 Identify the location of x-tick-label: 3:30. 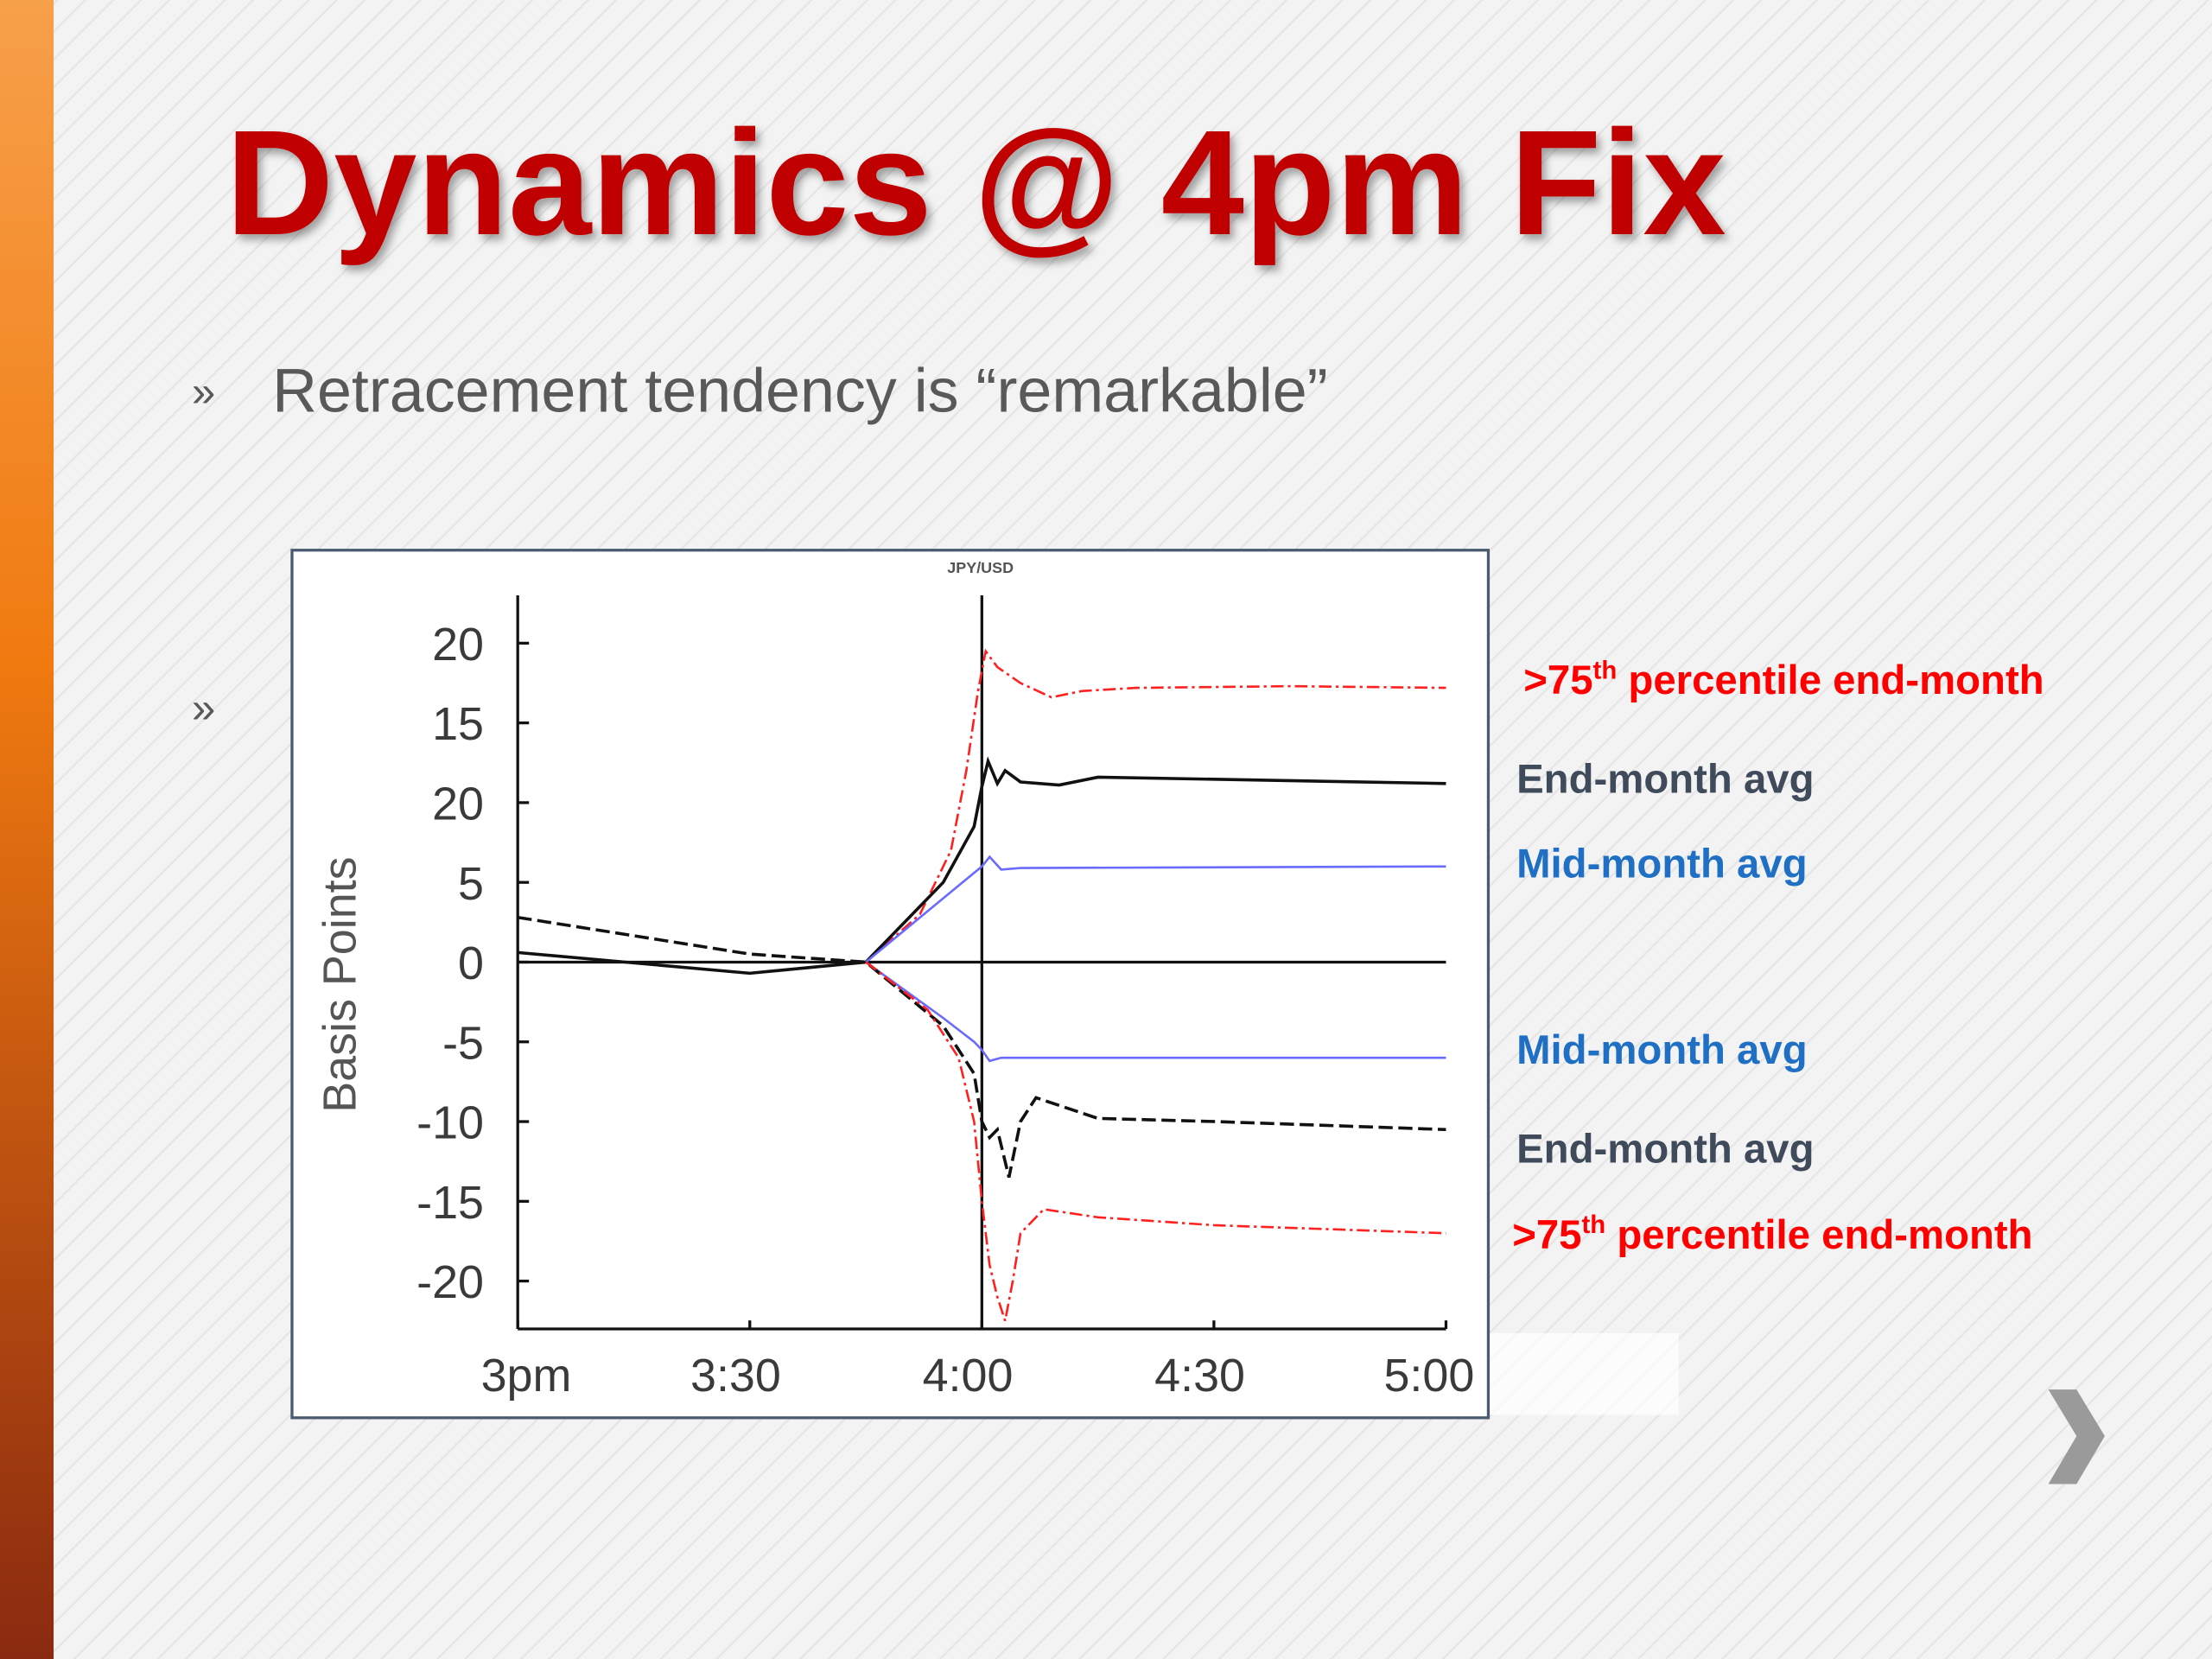
(735, 1376).